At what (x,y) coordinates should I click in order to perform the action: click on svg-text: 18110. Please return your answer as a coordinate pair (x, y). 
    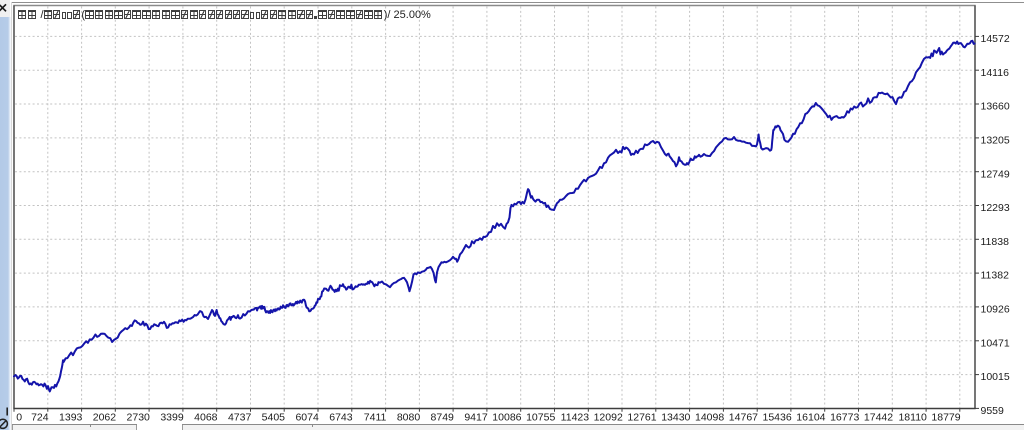
    Looking at the image, I should click on (912, 418).